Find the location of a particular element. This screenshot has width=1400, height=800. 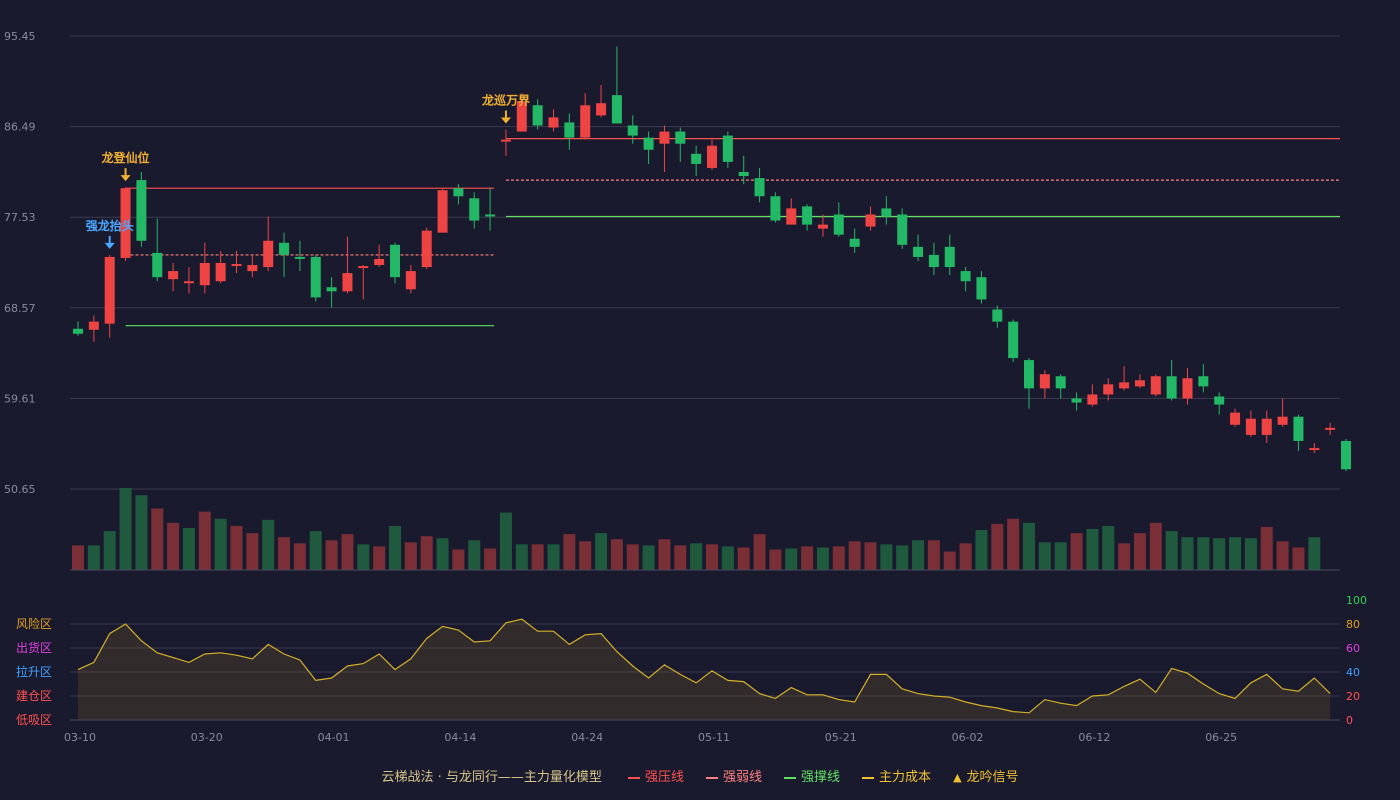

signal-label: 龙巡万界 is located at coordinates (506, 100).